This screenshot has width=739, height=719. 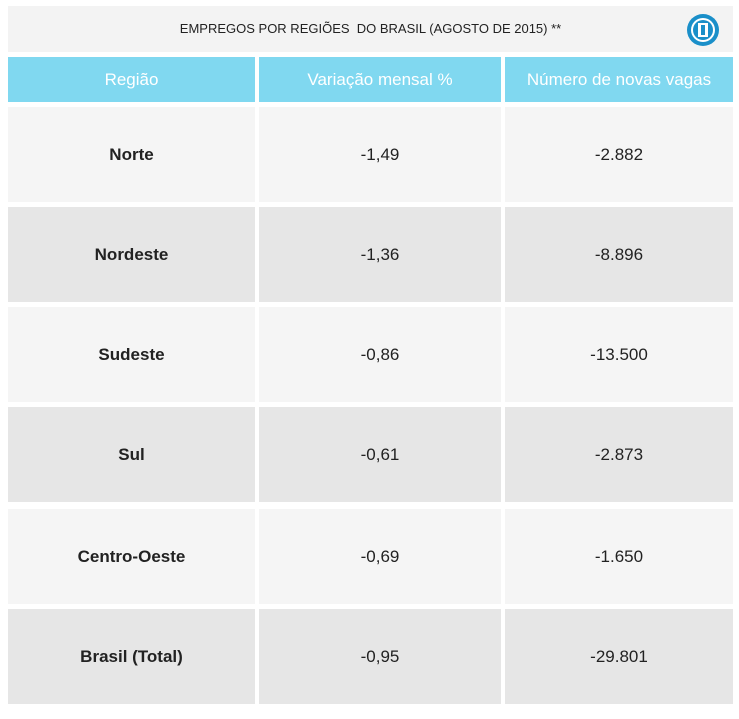 I want to click on value-cell: -1,36, so click(x=380, y=254).